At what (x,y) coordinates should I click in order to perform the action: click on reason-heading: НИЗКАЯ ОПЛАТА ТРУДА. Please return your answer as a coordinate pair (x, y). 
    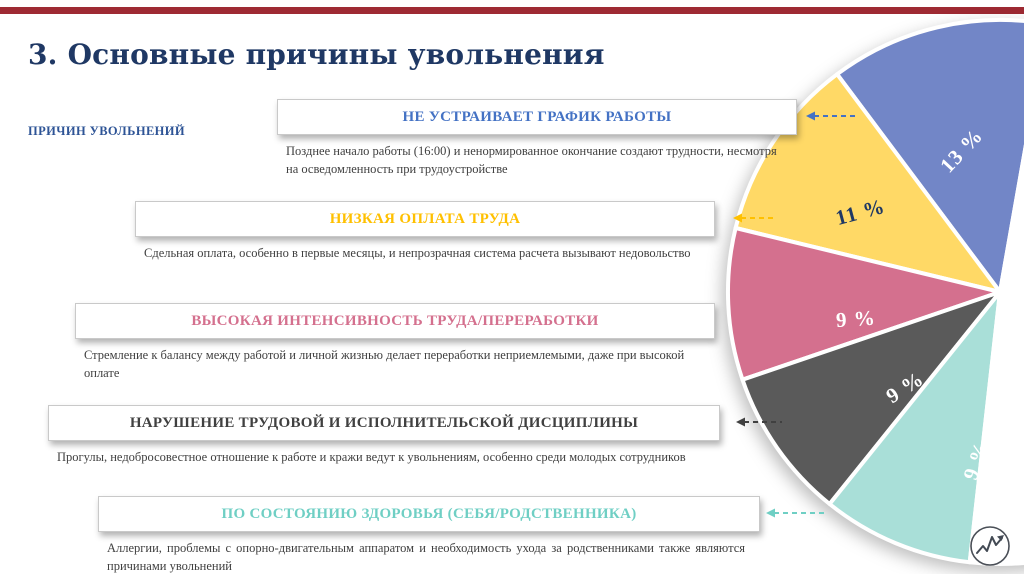
    Looking at the image, I should click on (425, 218).